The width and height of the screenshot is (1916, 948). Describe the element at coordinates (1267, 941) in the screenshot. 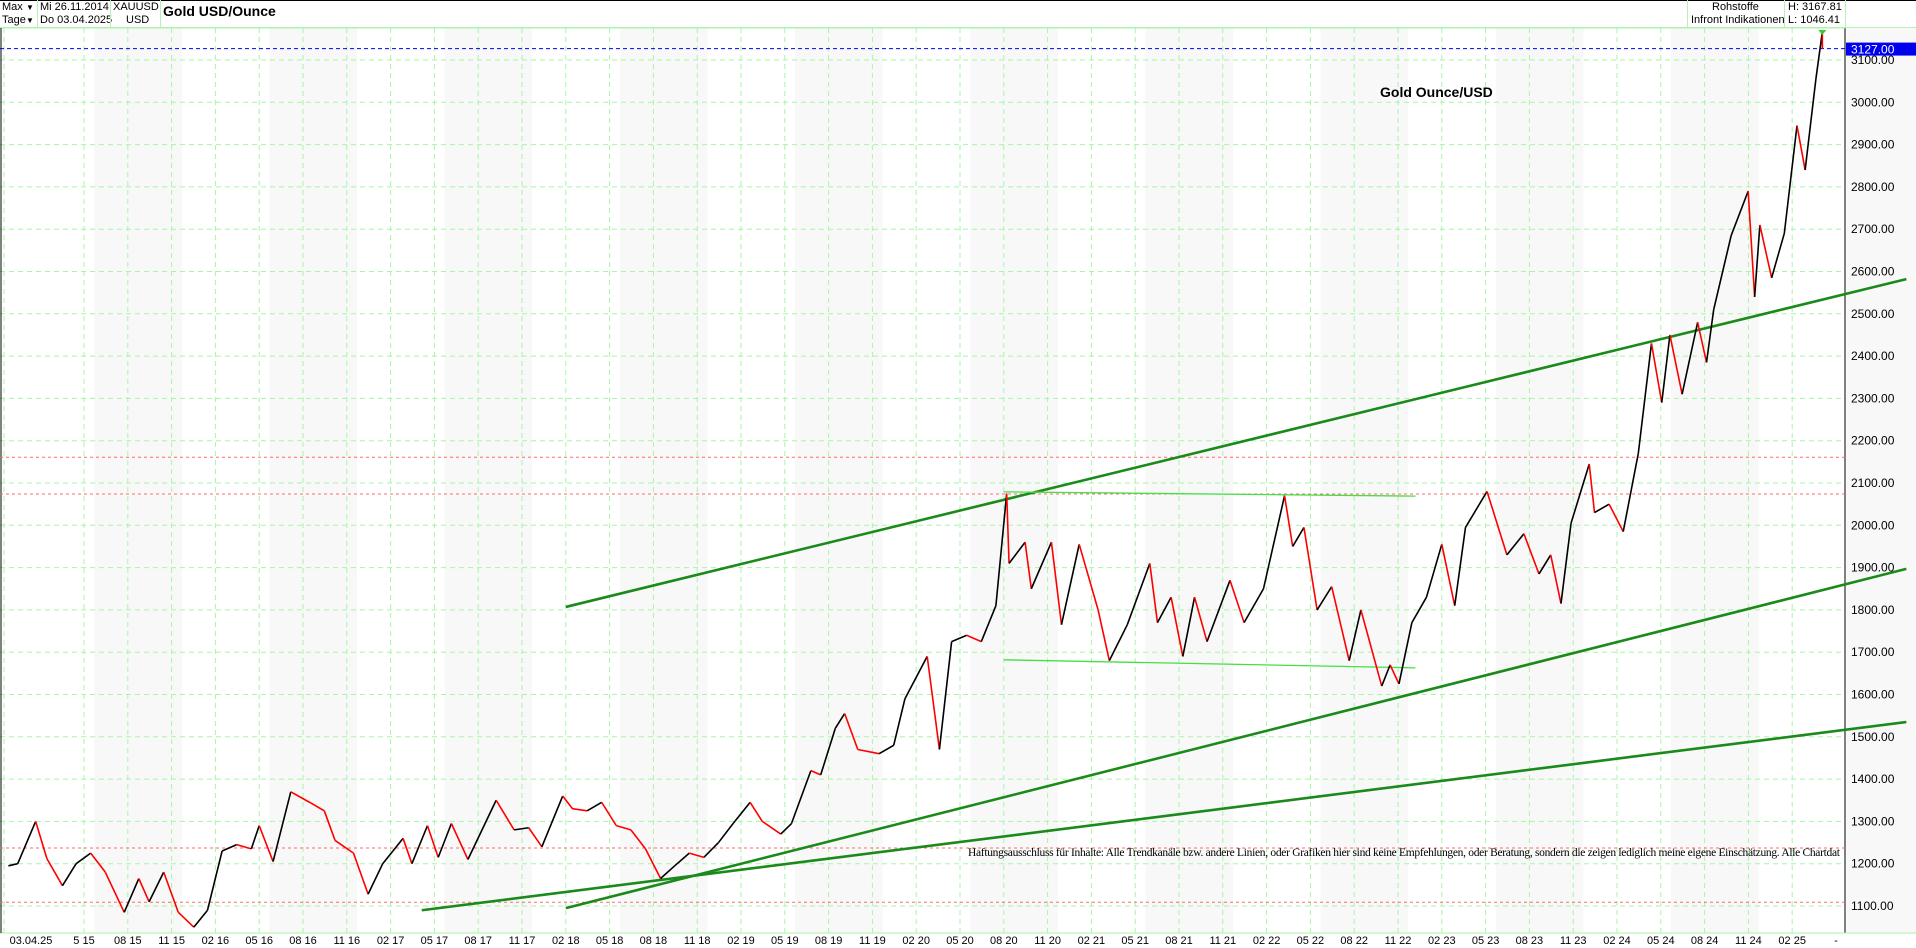

I see `x-tick-label: 02 22` at that location.